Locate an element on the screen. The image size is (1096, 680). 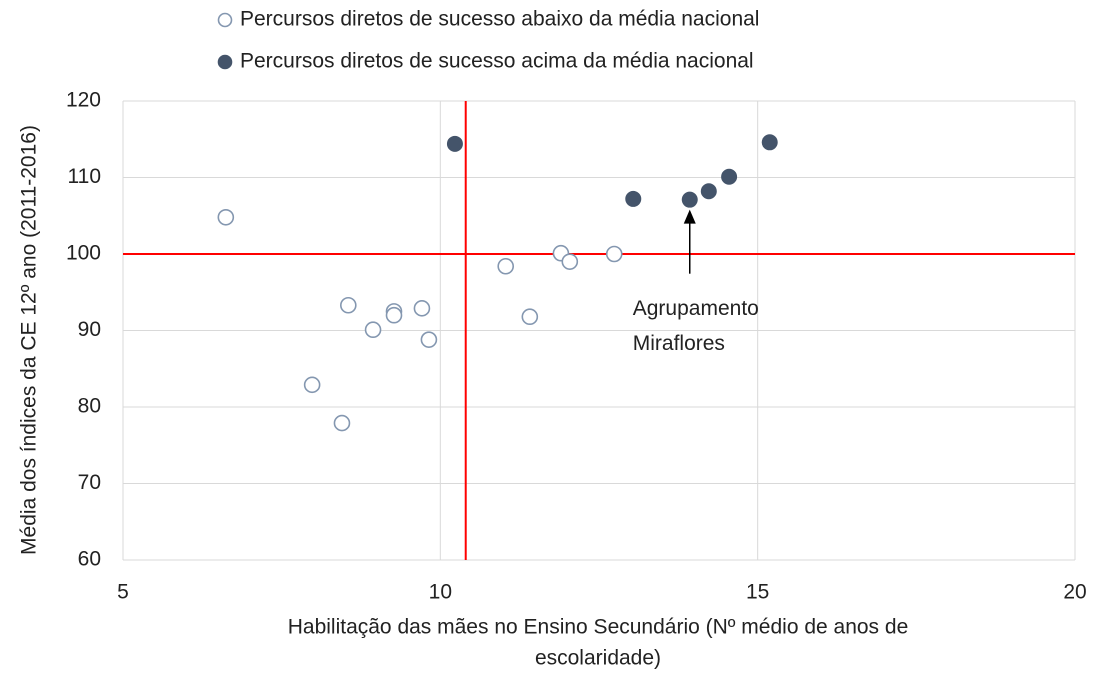
y-tick-label: 120 is located at coordinates (83, 100).